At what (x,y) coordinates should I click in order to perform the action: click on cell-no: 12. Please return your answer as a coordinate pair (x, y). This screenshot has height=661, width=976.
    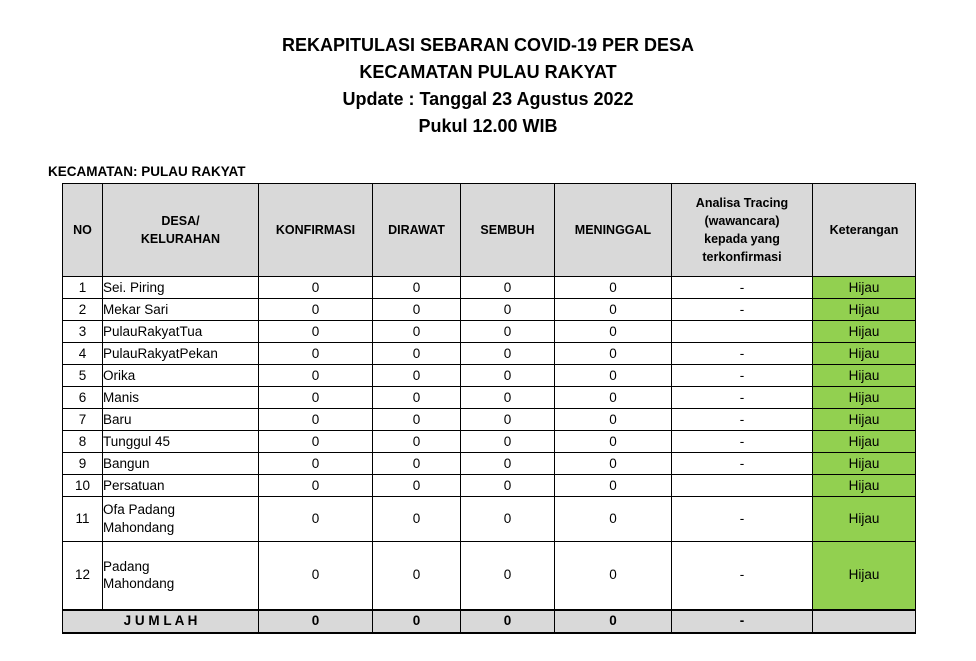
    Looking at the image, I should click on (82, 575).